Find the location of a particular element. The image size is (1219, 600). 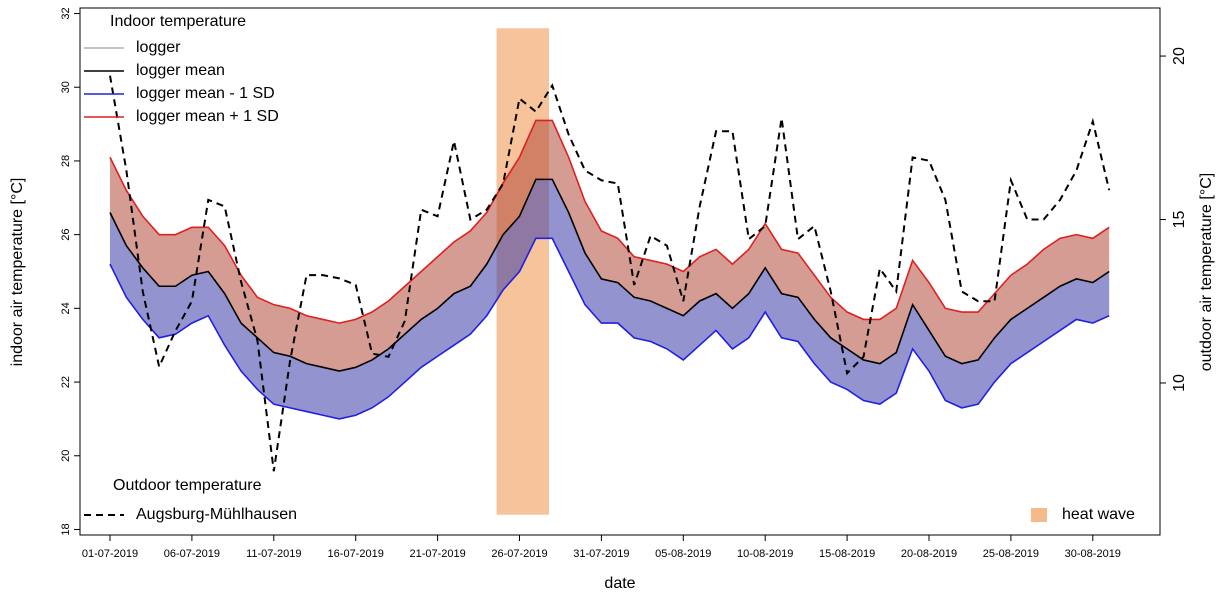

y-tick-label: 18 is located at coordinates (66, 529).